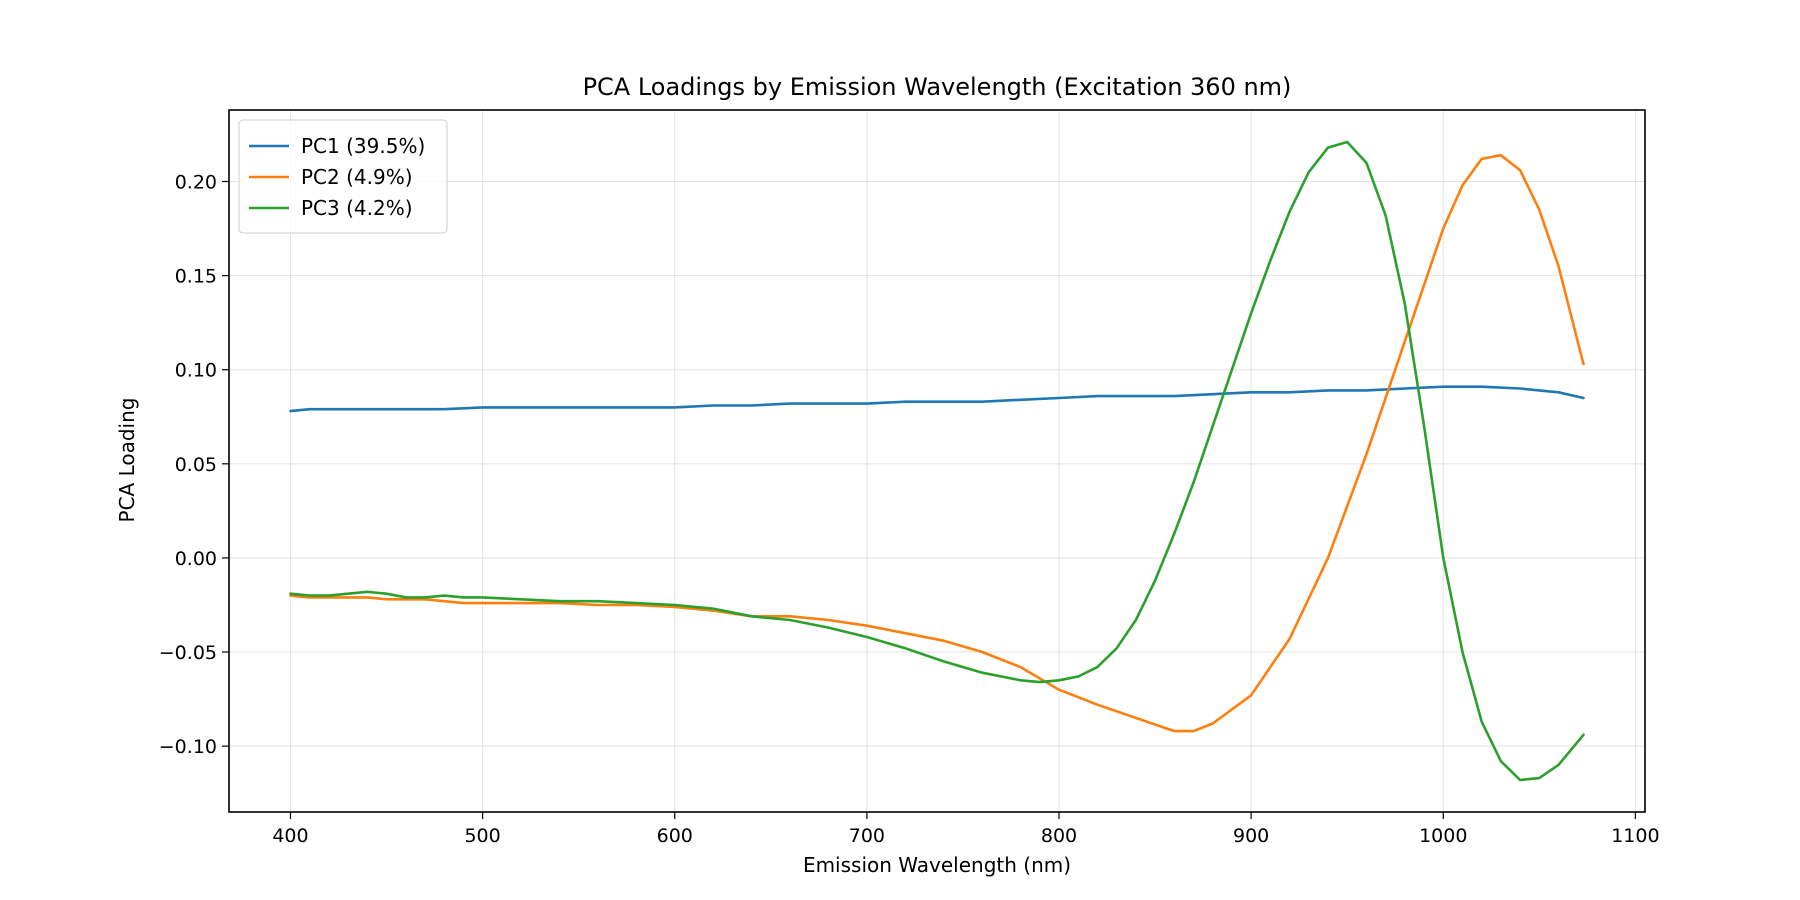 The image size is (1800, 900). Describe the element at coordinates (196, 559) in the screenshot. I see `y-tick-label: 0.00` at that location.